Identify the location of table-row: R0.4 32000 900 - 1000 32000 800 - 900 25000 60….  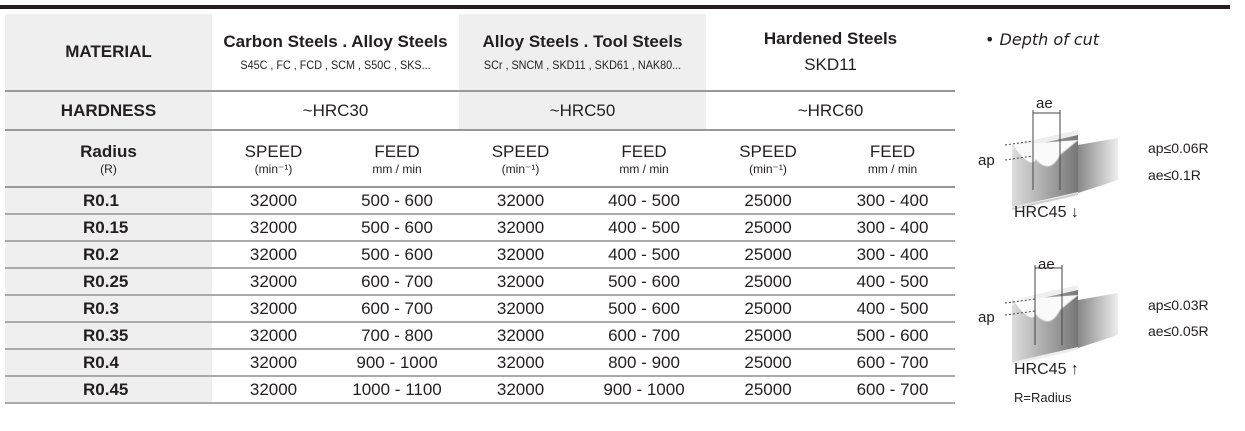
(480, 363).